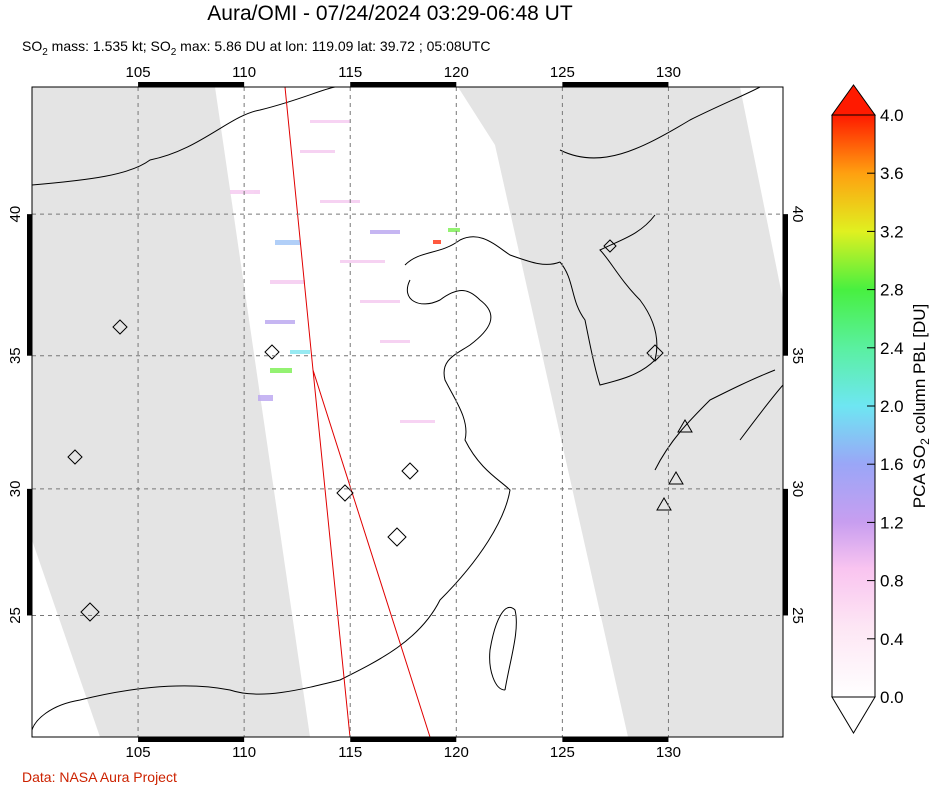 This screenshot has height=805, width=935. Describe the element at coordinates (892, 639) in the screenshot. I see `colorbar-tick-label: 0.4` at that location.